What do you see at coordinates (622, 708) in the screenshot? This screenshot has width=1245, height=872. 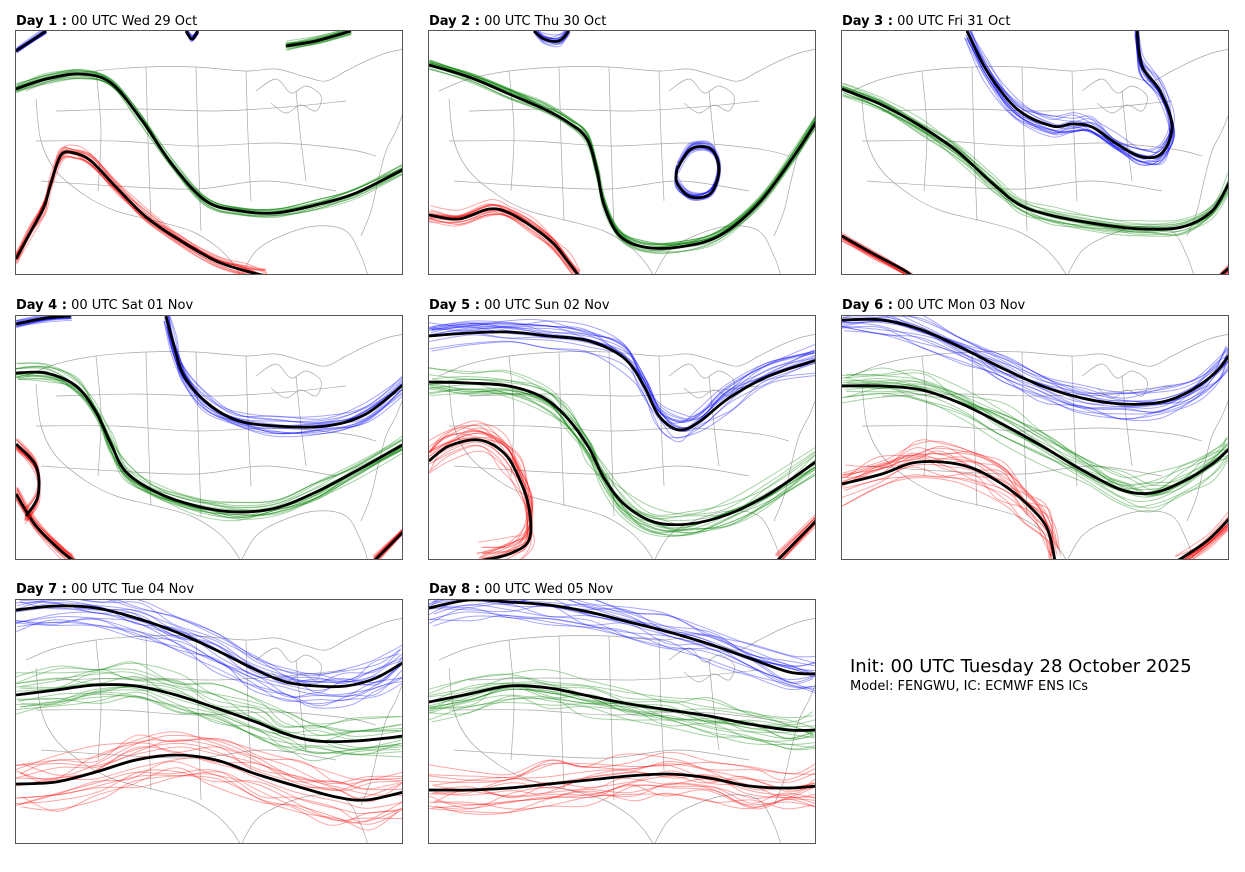 I see `green-mean-contour` at bounding box center [622, 708].